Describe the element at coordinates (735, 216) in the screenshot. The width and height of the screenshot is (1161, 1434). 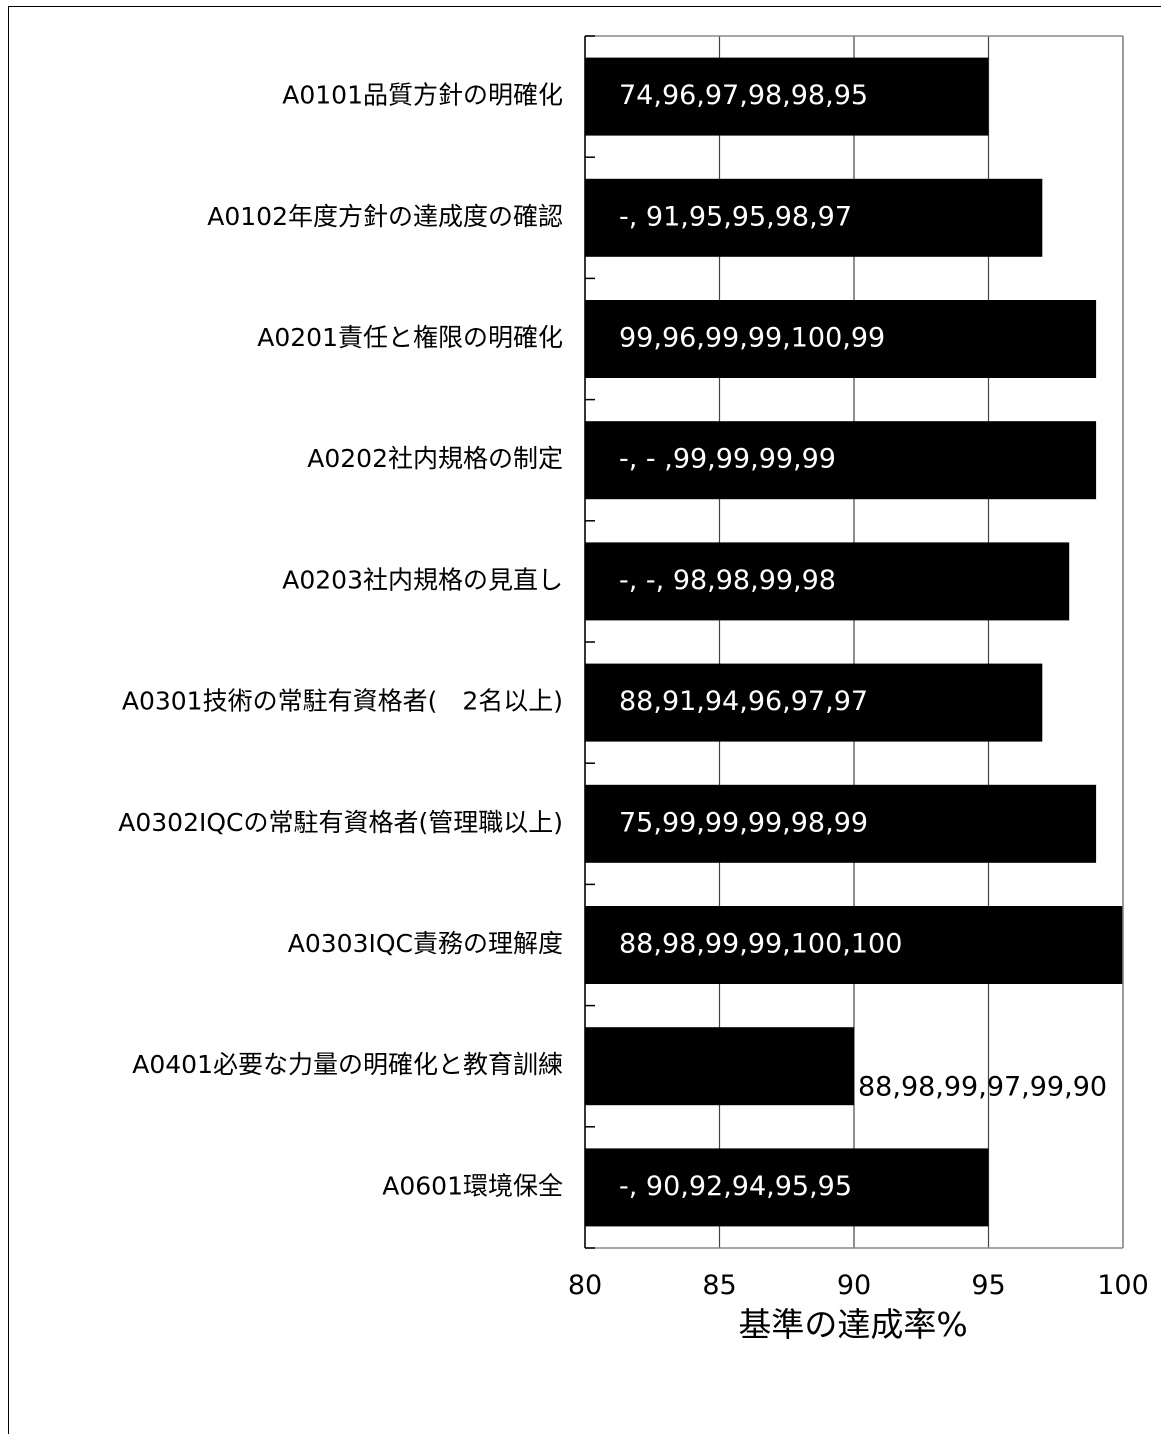
I see `data-label: -, 91,95,95,98,97` at that location.